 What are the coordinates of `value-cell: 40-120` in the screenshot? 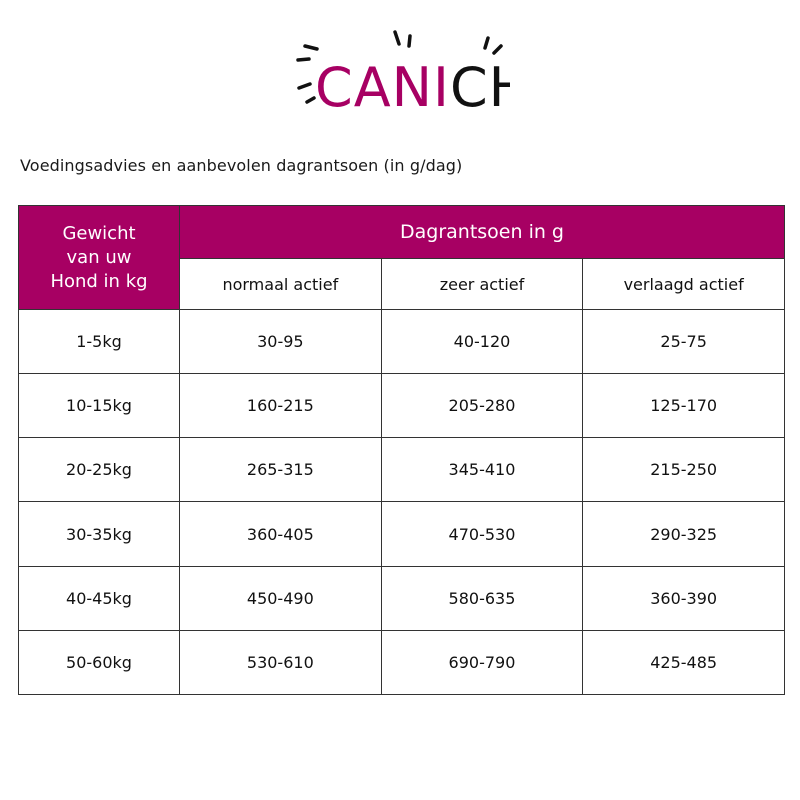 It's located at (482, 341).